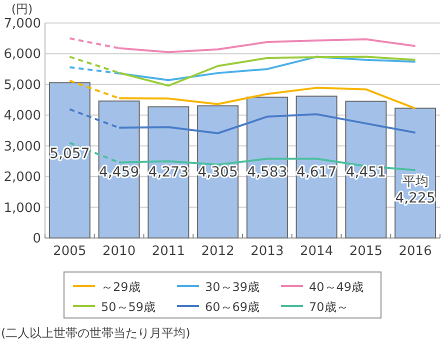  What do you see at coordinates (70, 154) in the screenshot?
I see `data-label: 5,057` at bounding box center [70, 154].